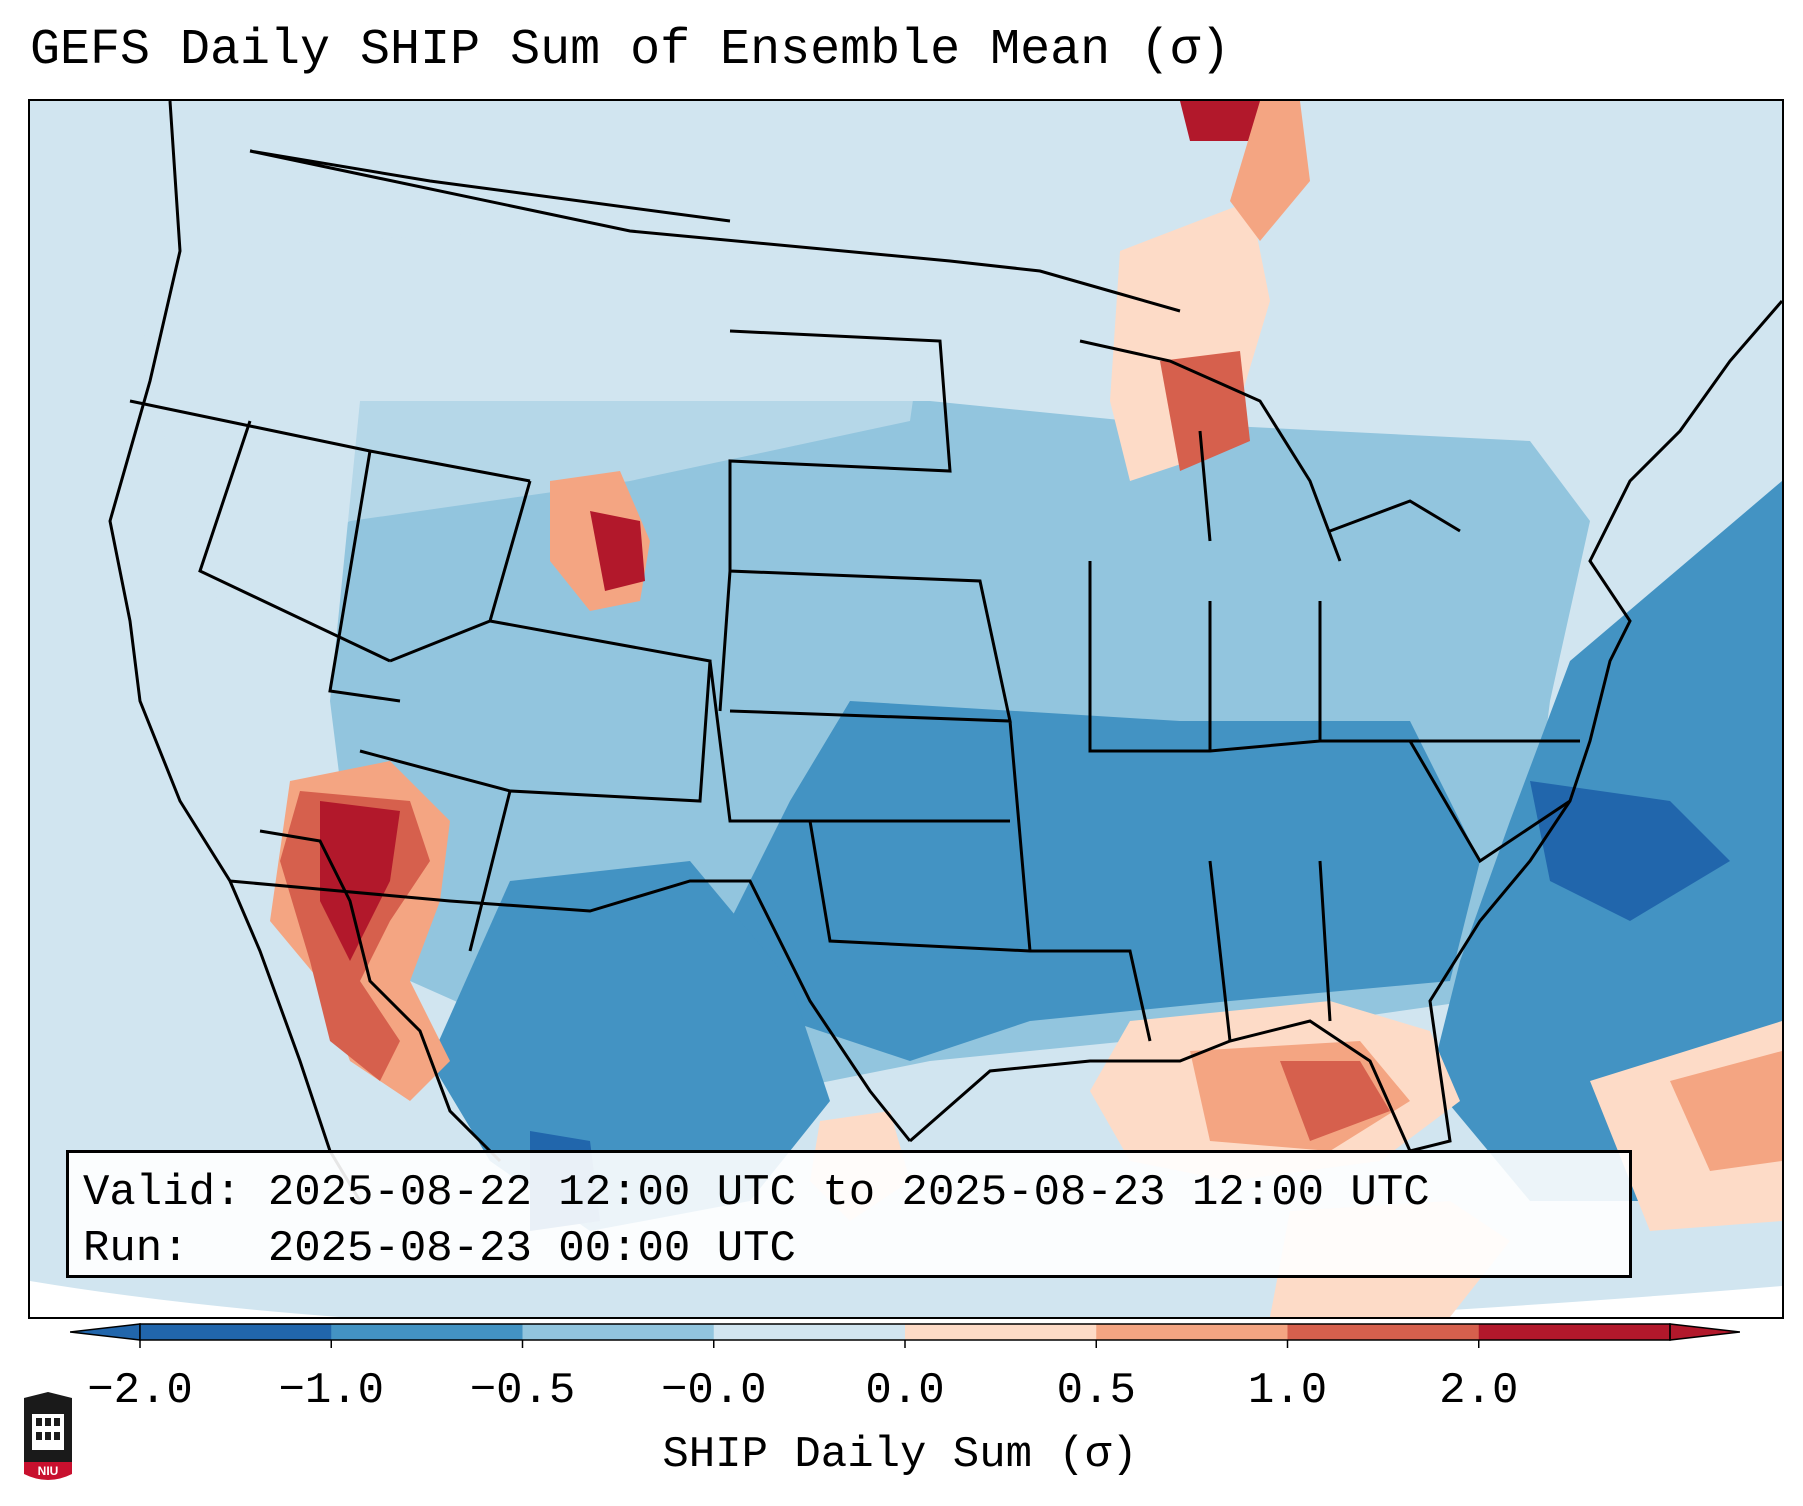 This screenshot has width=1803, height=1506. What do you see at coordinates (715, 231) in the screenshot?
I see `canada-border` at bounding box center [715, 231].